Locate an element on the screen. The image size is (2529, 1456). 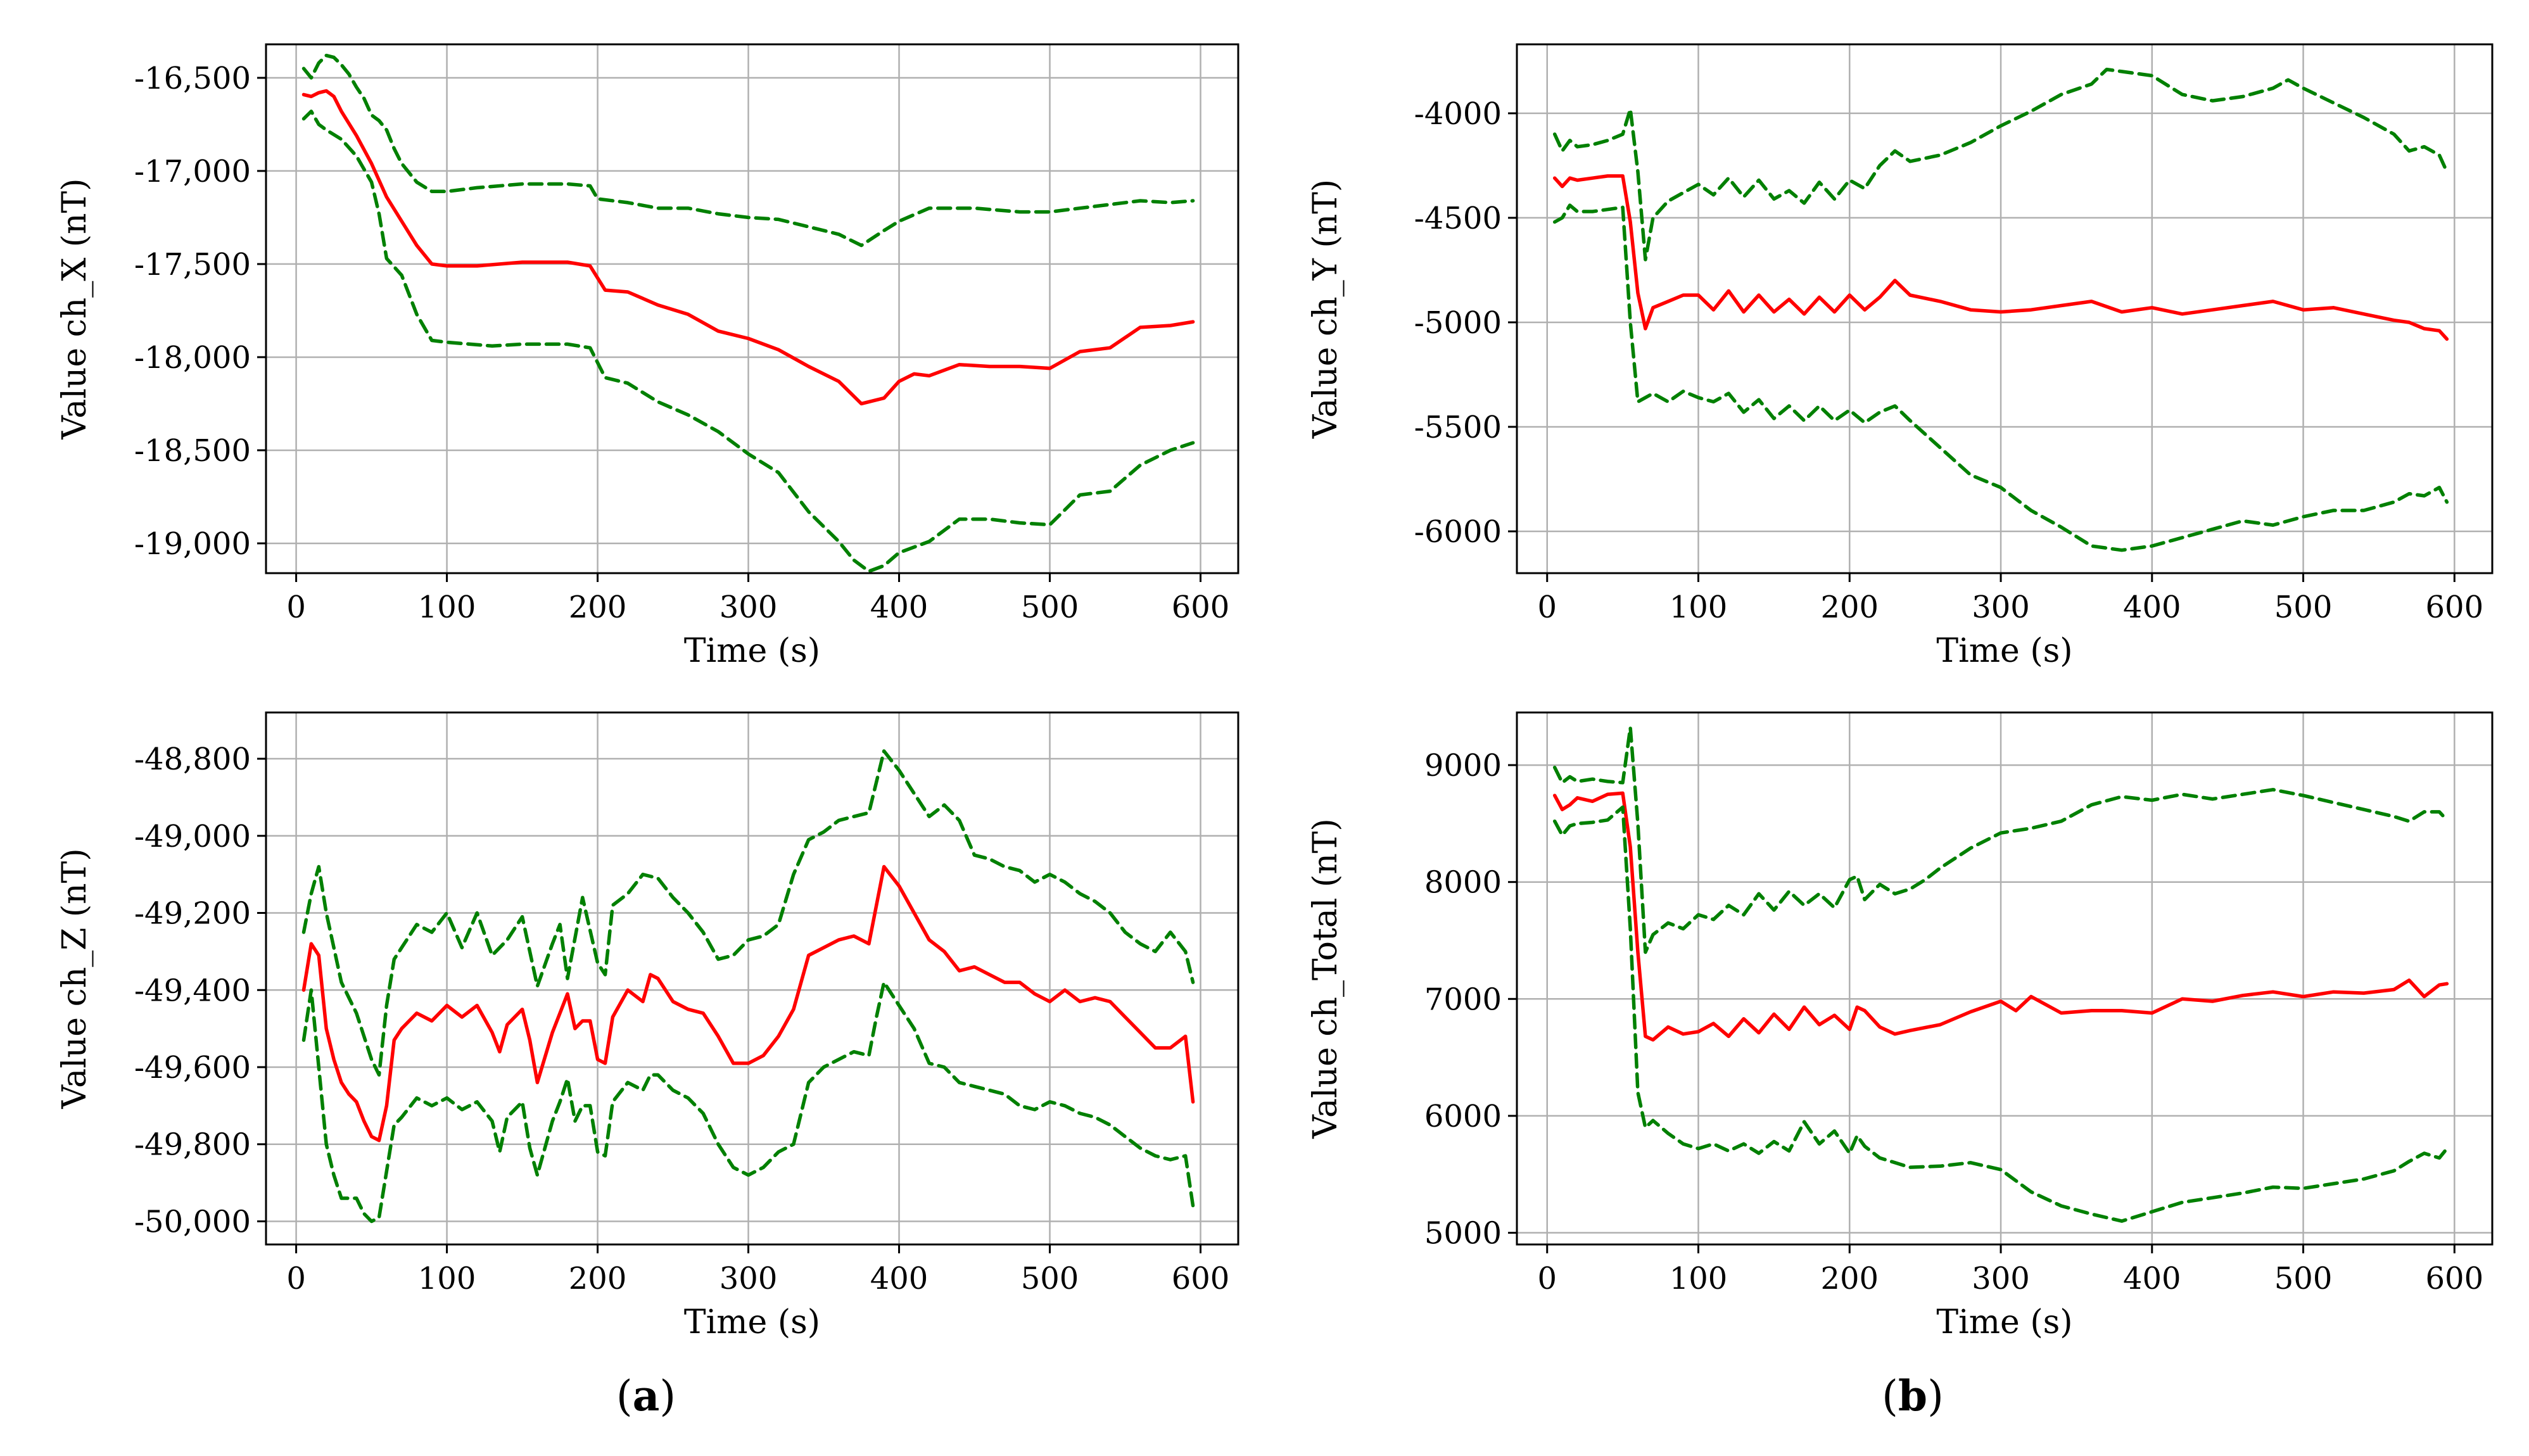
y-tick-label: -49,400 is located at coordinates (192, 990).